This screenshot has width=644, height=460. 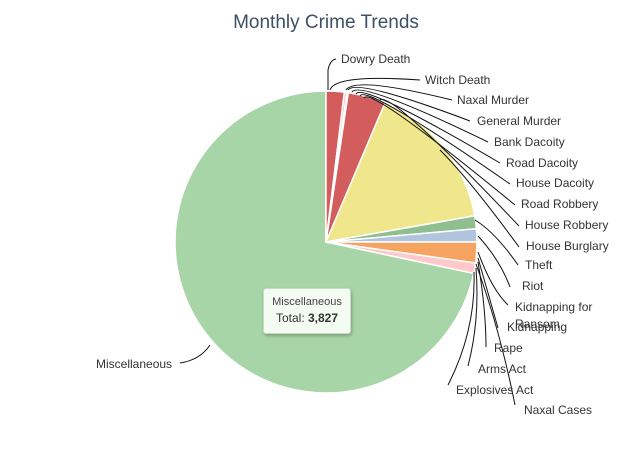 What do you see at coordinates (291, 318) in the screenshot?
I see `tooltip-total-label: Total:` at bounding box center [291, 318].